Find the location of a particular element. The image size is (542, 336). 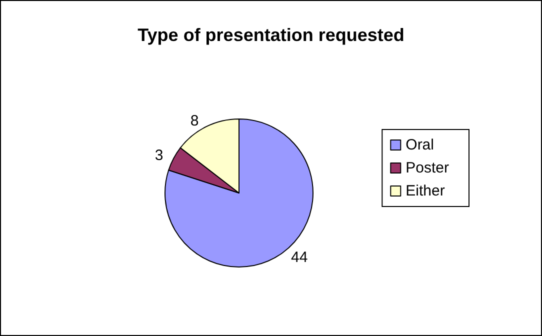

legend-label: Either is located at coordinates (425, 191).